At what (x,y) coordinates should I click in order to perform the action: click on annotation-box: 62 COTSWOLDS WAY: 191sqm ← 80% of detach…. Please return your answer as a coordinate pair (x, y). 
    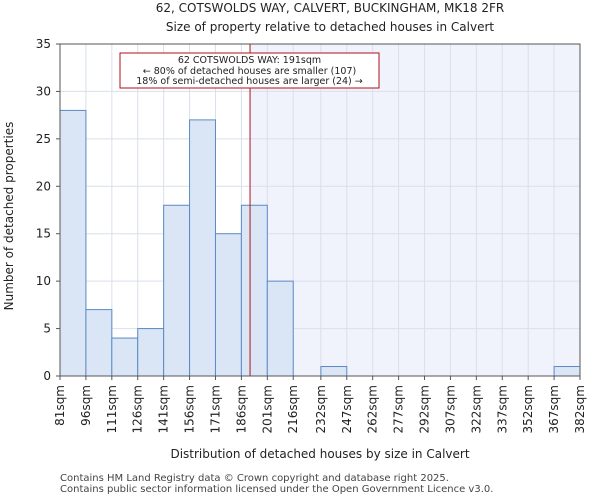
    Looking at the image, I should click on (249, 70).